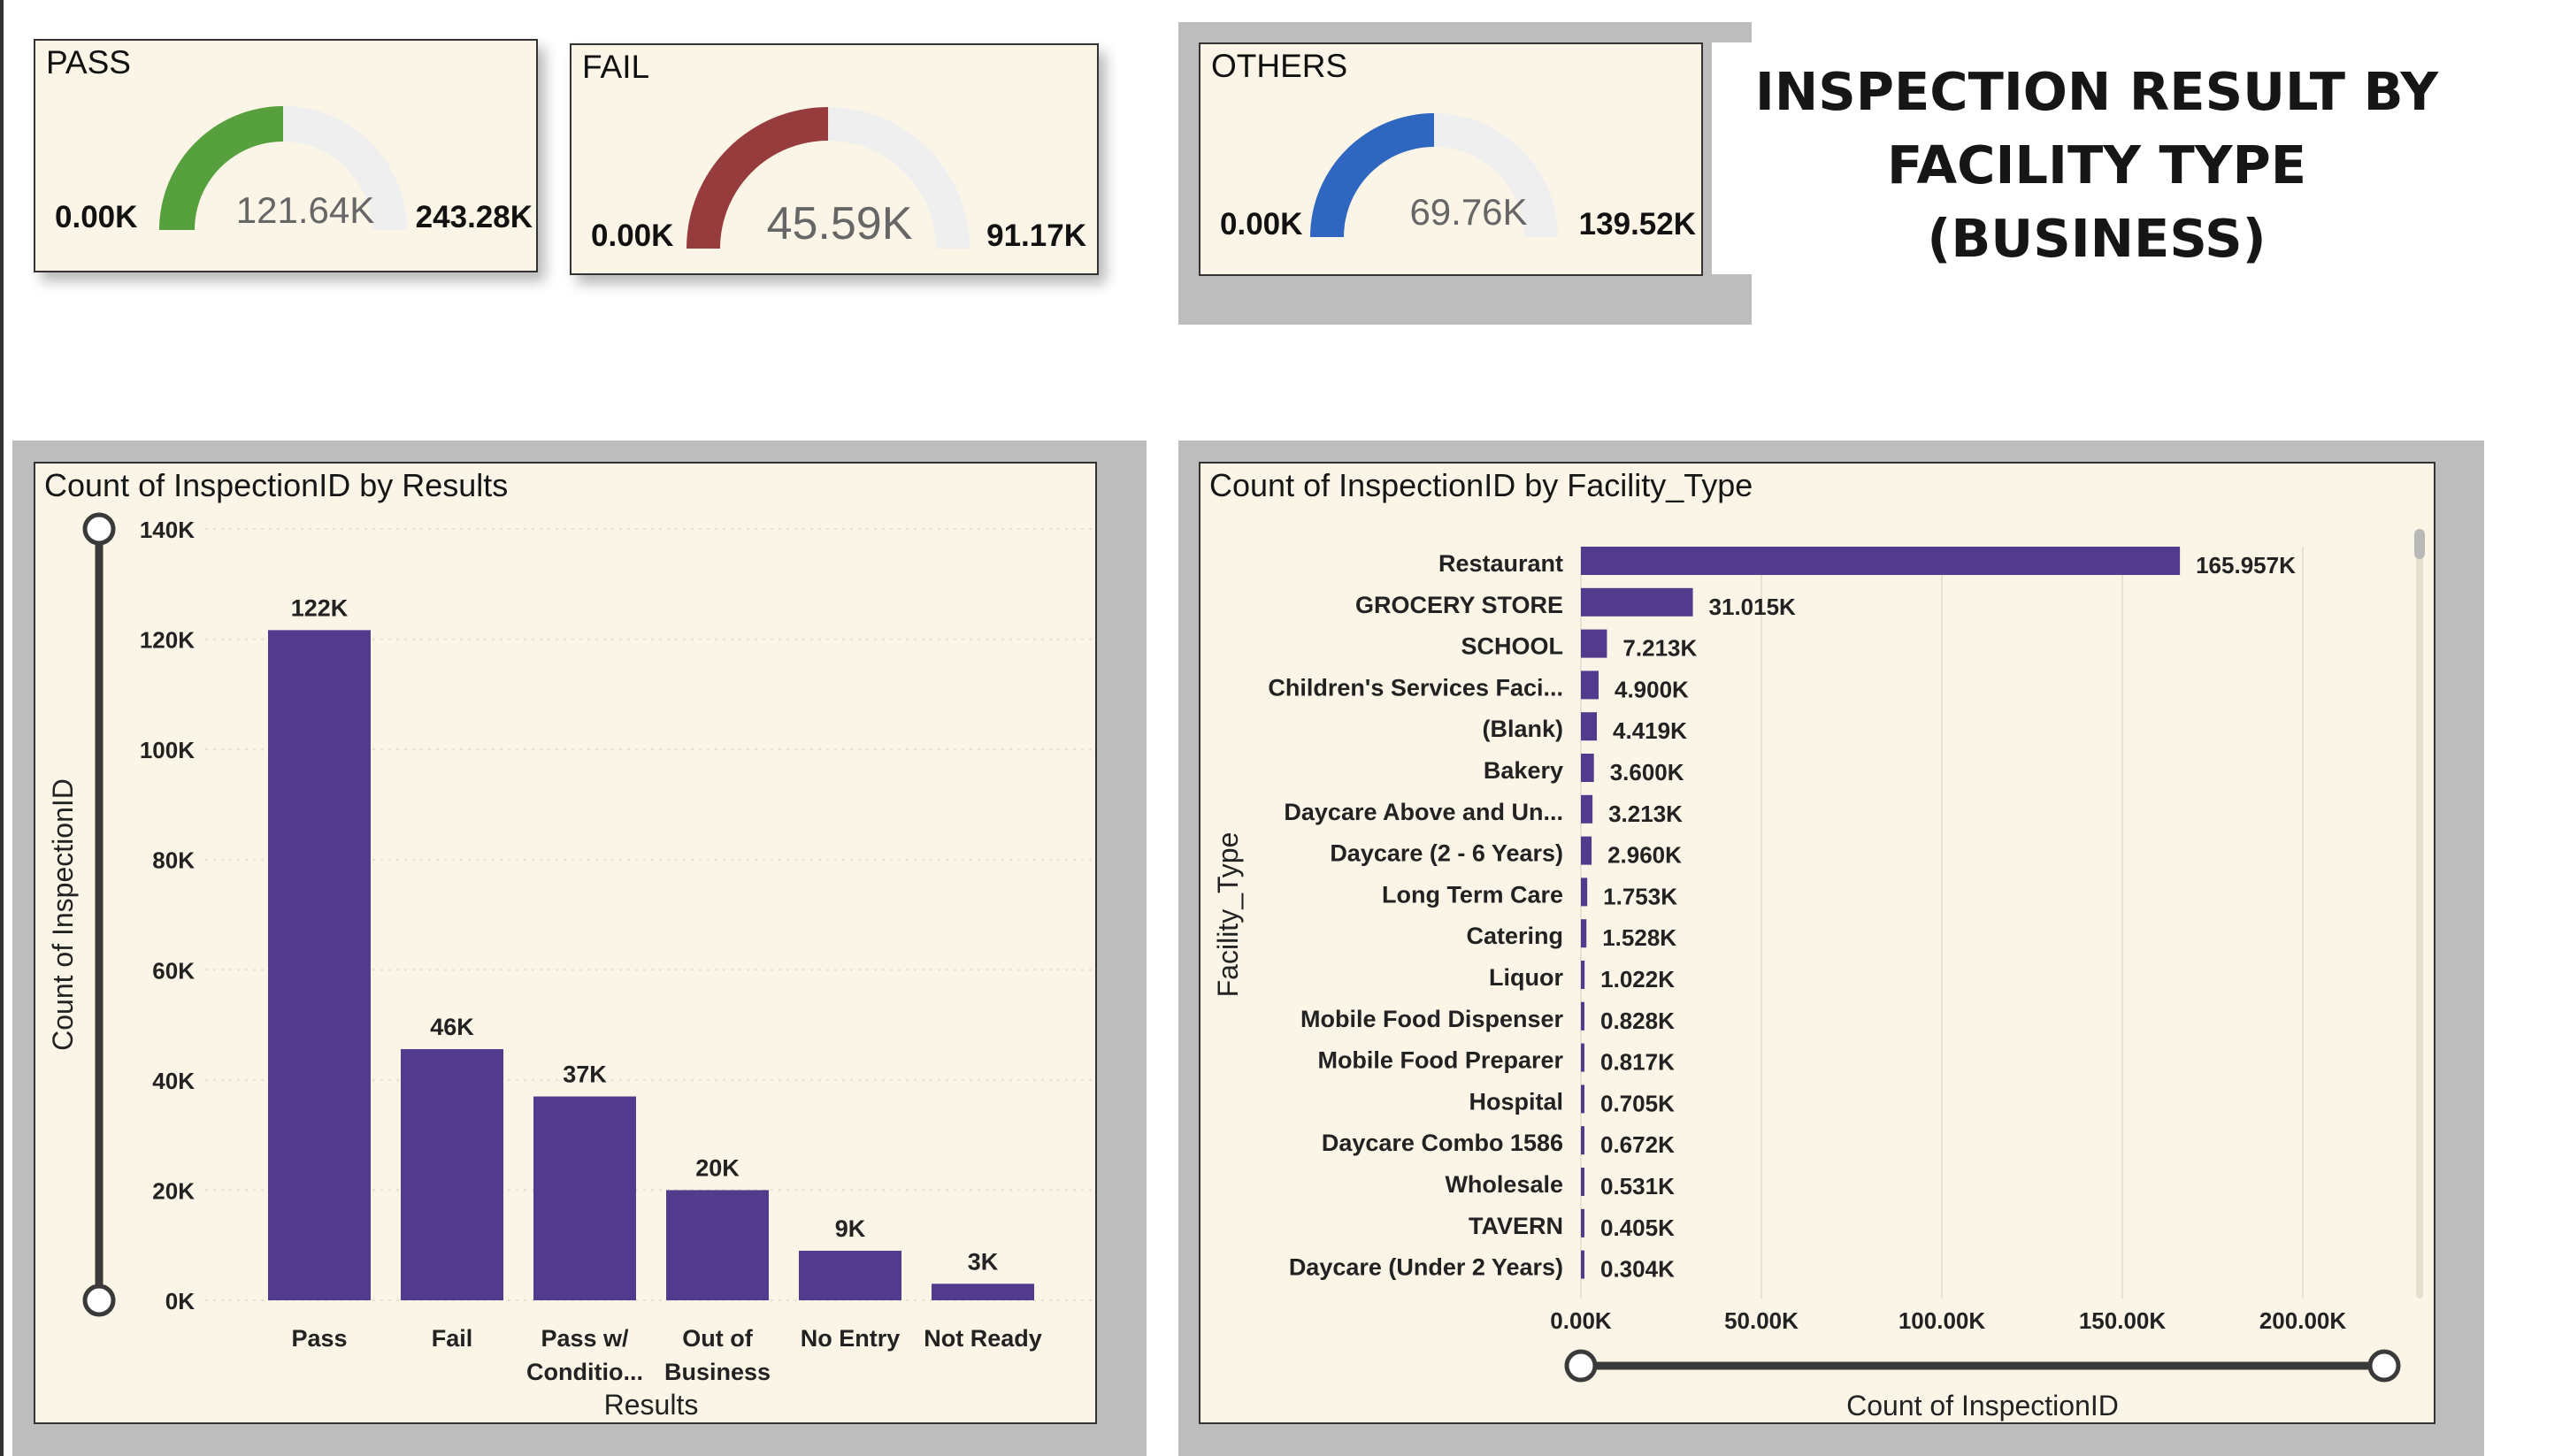  Describe the element at coordinates (452, 1027) in the screenshot. I see `results-bar-data-label: 46K` at that location.